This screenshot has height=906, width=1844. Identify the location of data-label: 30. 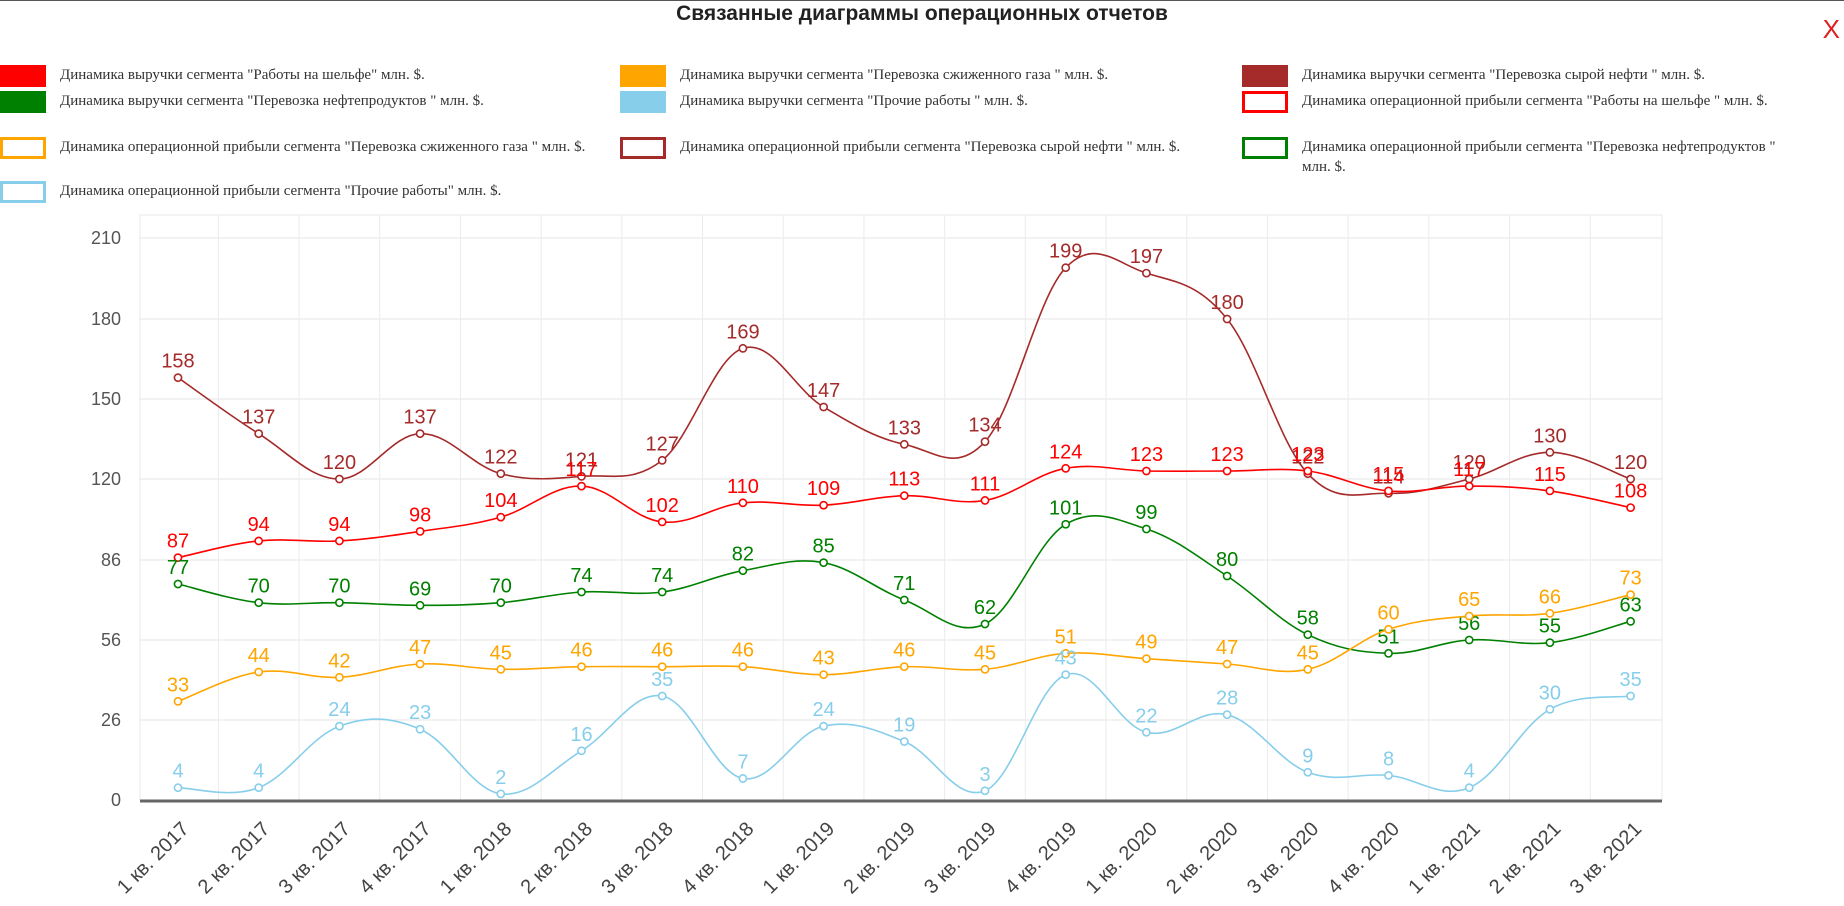
(1550, 693).